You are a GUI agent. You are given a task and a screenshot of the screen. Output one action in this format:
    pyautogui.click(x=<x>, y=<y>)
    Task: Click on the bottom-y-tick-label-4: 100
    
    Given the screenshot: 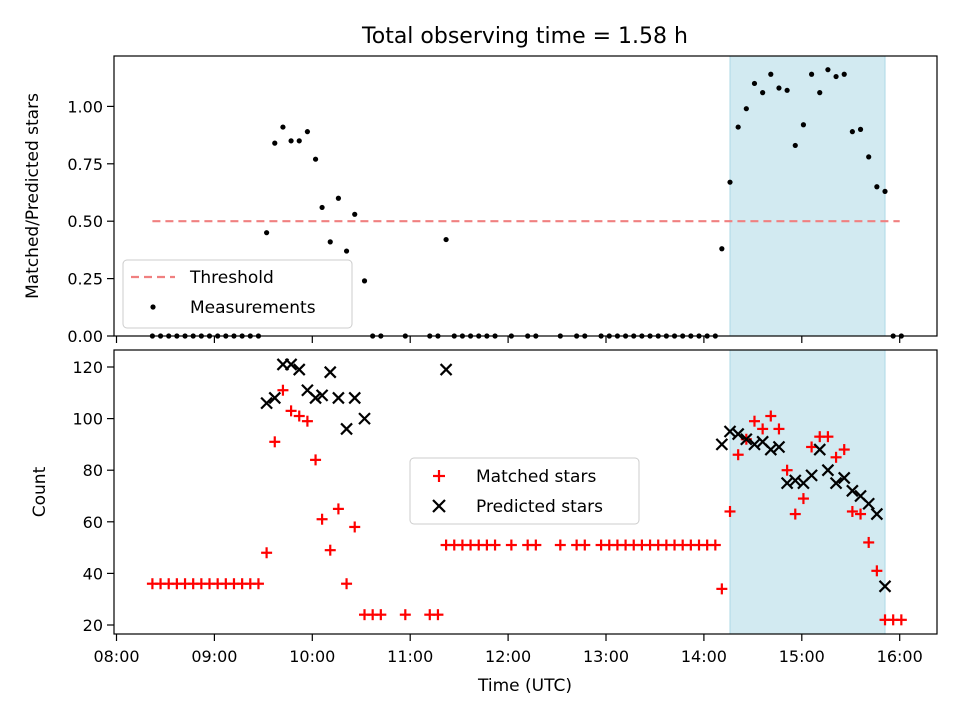 What is the action you would take?
    pyautogui.click(x=87, y=419)
    